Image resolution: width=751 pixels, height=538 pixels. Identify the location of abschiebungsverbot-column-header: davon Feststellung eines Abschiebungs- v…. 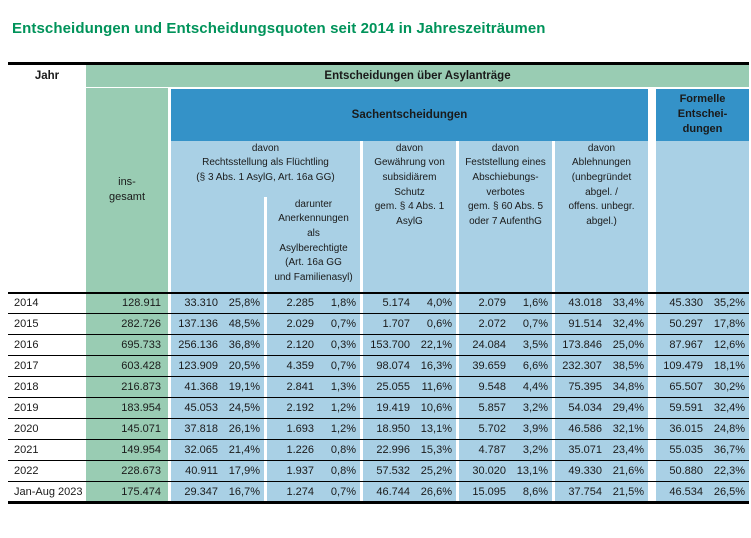
(505, 216).